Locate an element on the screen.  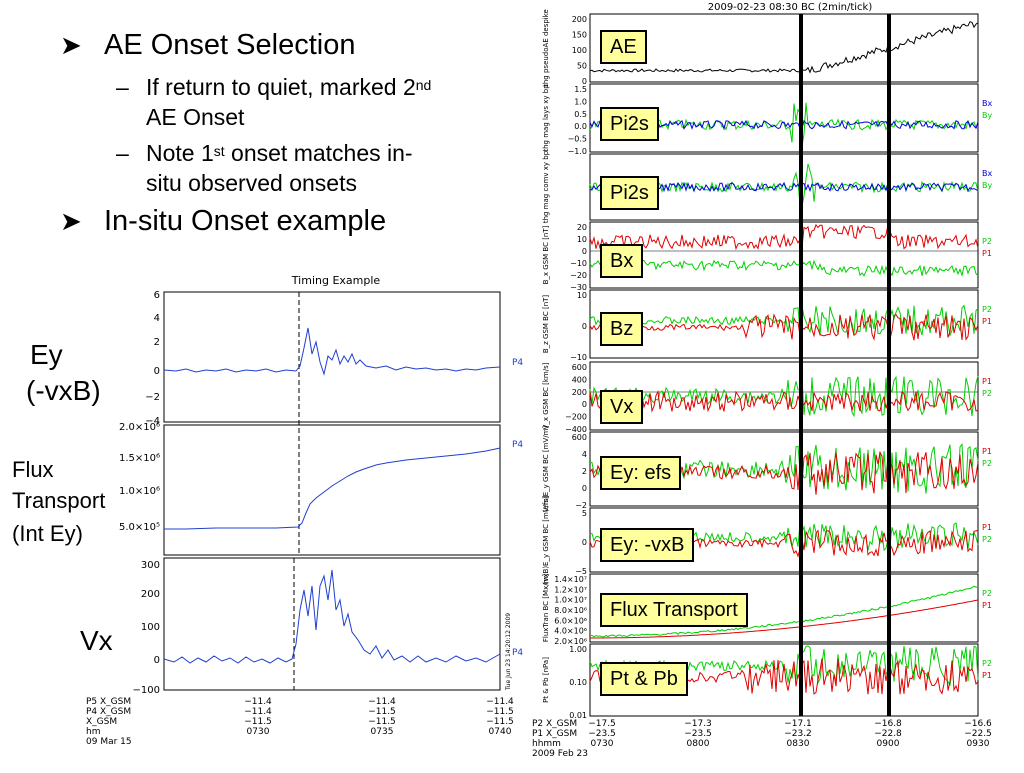
footer-label: hhmm is located at coordinates (546, 744).